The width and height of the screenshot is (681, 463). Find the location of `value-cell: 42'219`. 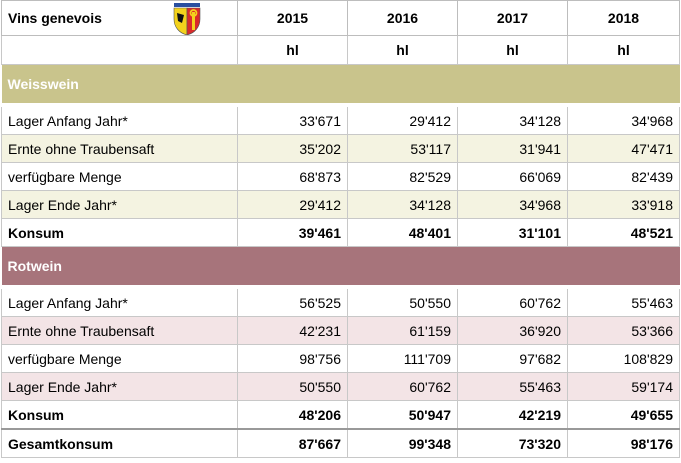

value-cell: 42'219 is located at coordinates (512, 415).